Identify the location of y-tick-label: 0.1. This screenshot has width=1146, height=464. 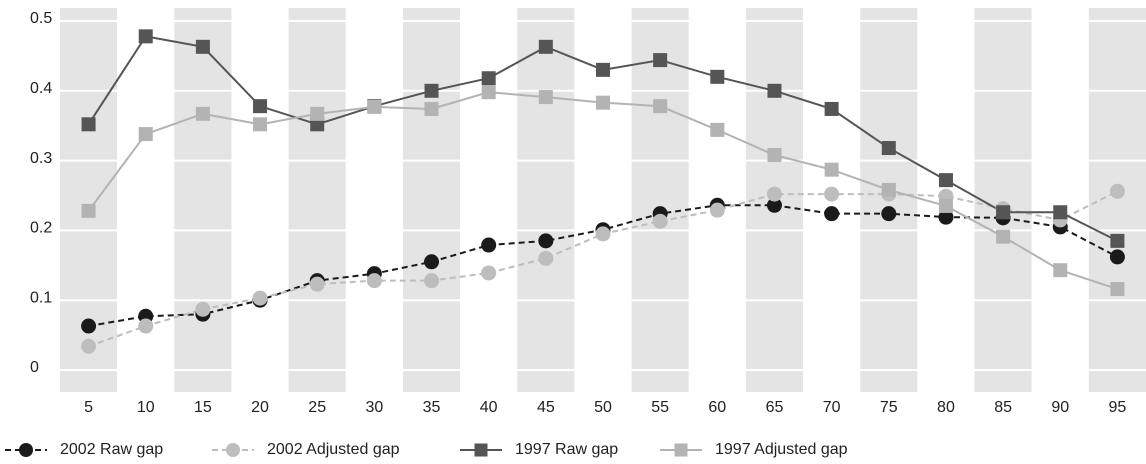
(41, 297).